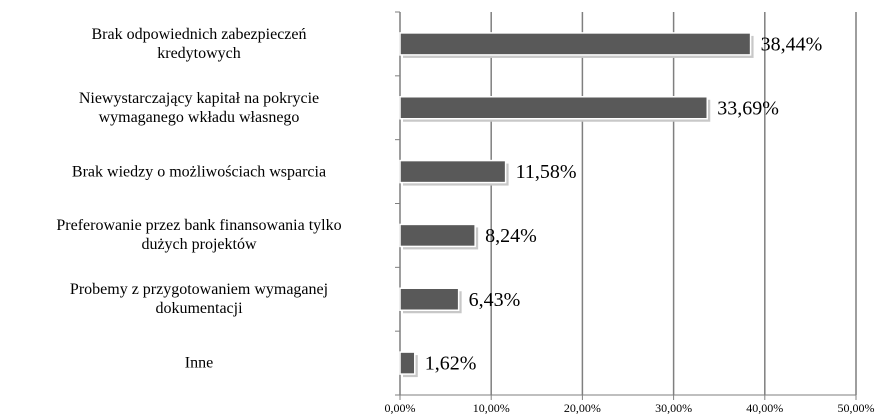  What do you see at coordinates (673, 408) in the screenshot?
I see `x-tick-label: 30,00%` at bounding box center [673, 408].